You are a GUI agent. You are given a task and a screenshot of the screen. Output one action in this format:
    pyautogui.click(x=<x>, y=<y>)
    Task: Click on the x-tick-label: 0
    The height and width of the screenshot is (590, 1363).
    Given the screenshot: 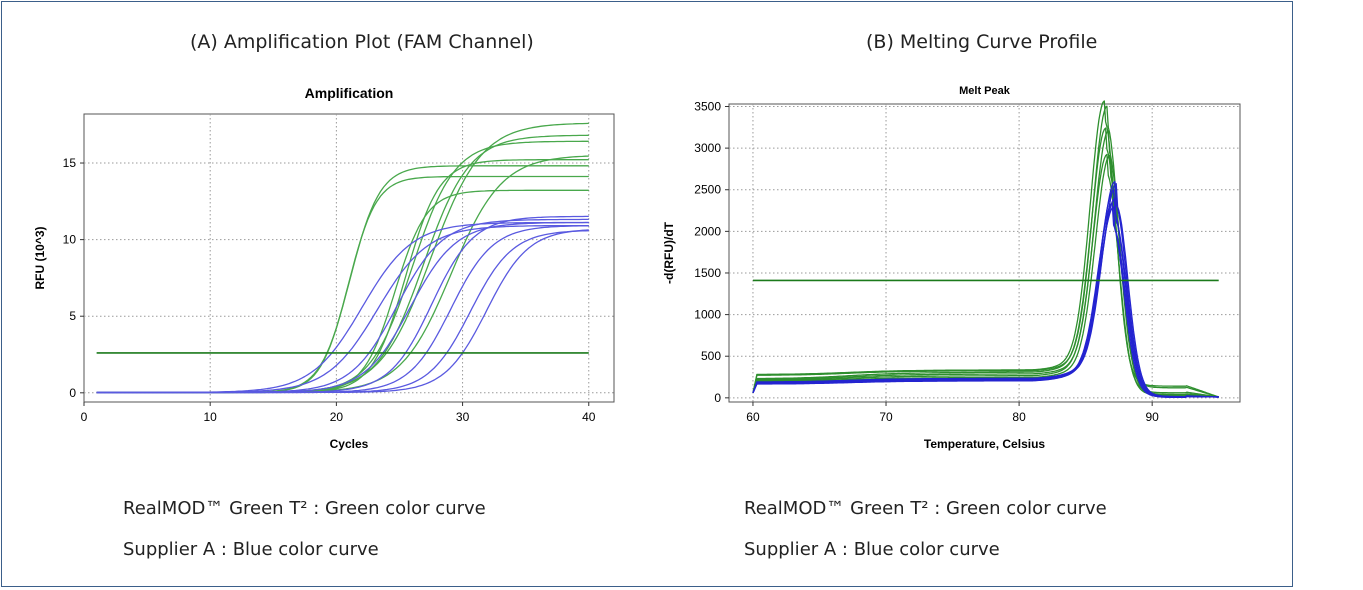 What is the action you would take?
    pyautogui.click(x=84, y=417)
    